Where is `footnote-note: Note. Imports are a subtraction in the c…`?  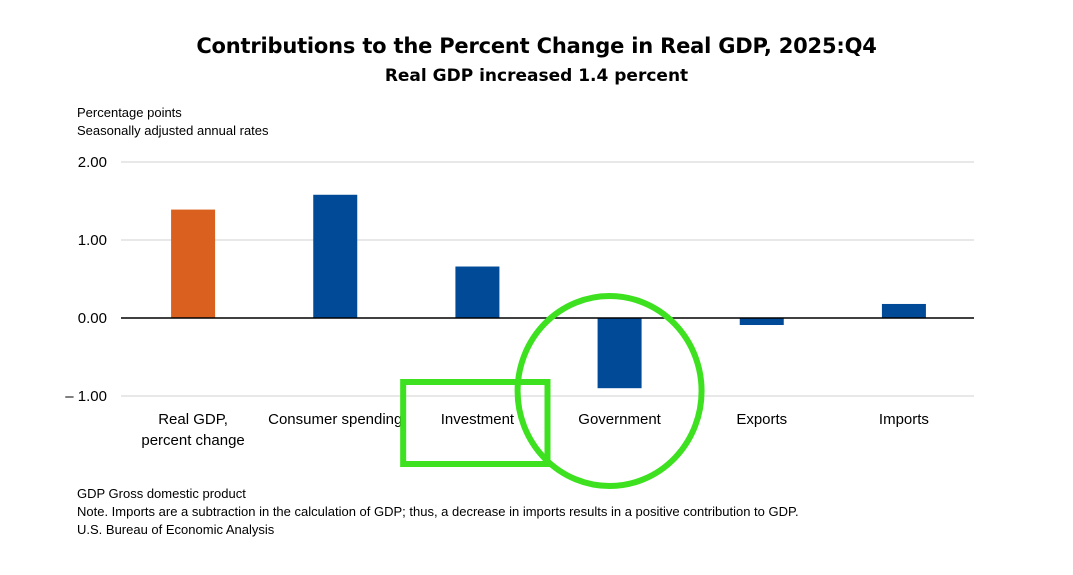 footnote-note: Note. Imports are a subtraction in the c… is located at coordinates (438, 511).